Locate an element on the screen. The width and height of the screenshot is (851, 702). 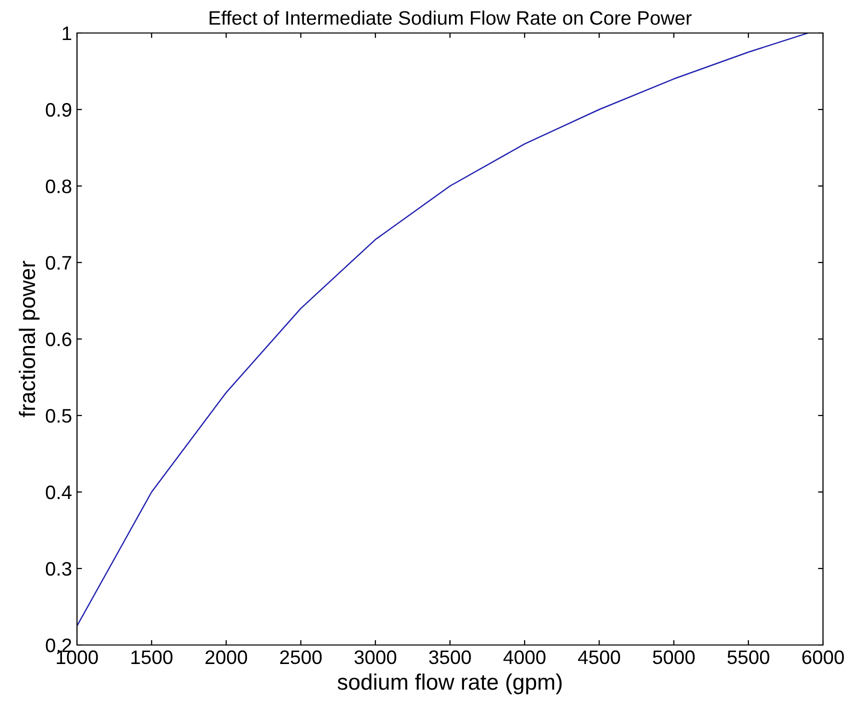
x-tick-label: 3000 is located at coordinates (375, 657).